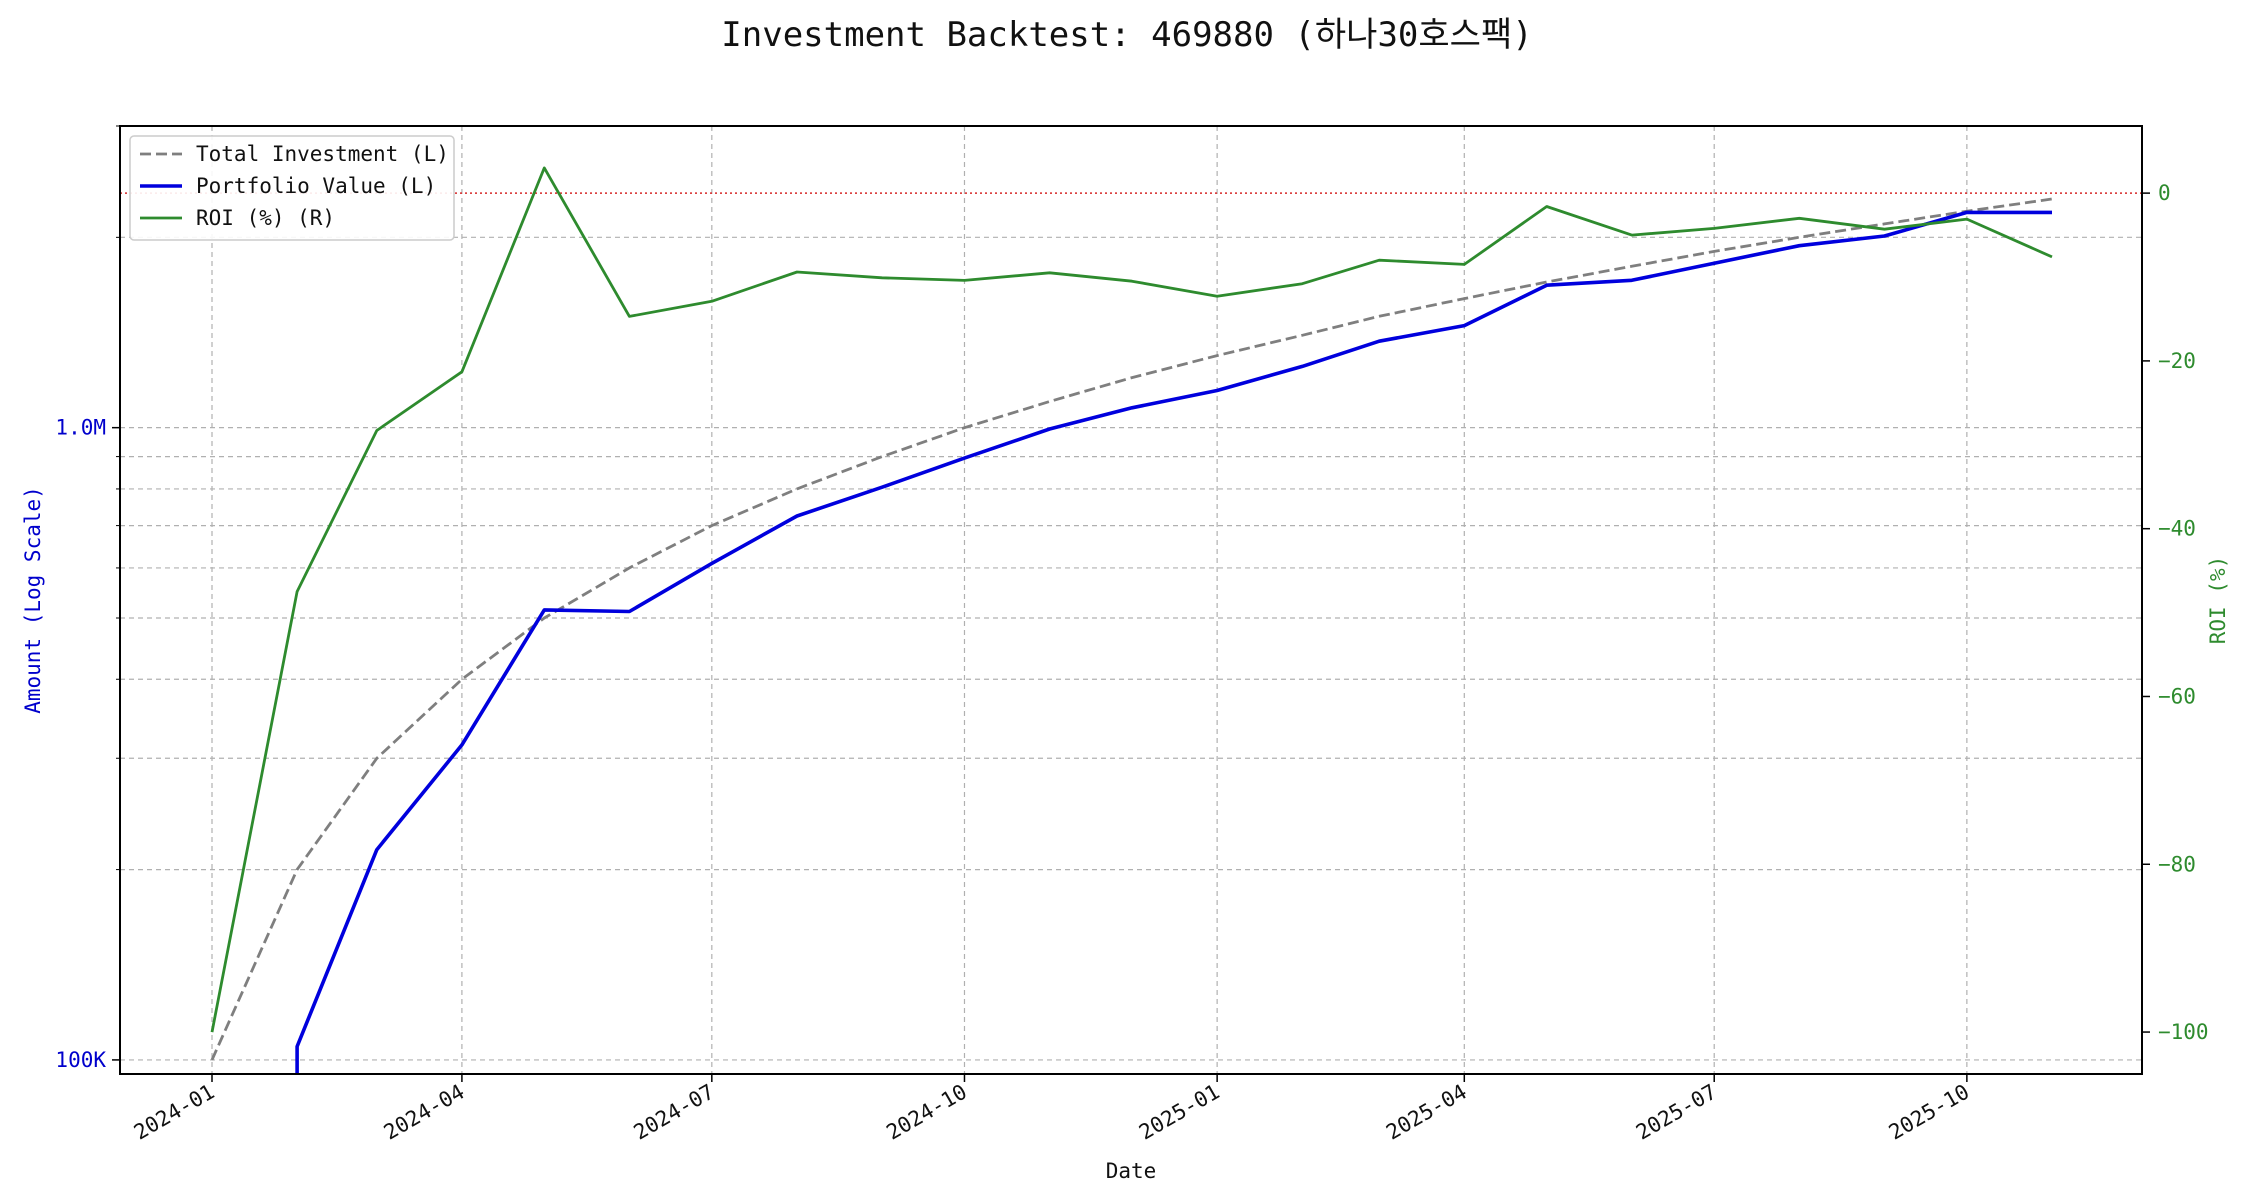 The image size is (2250, 1200). I want to click on y-left-tick-label: 1.0M, so click(80, 428).